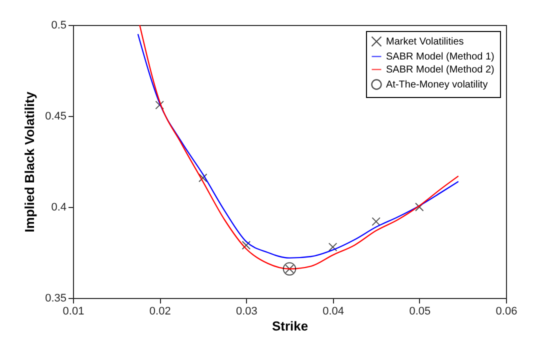  Describe the element at coordinates (58, 26) in the screenshot. I see `y-tick-label: 0.5` at that location.